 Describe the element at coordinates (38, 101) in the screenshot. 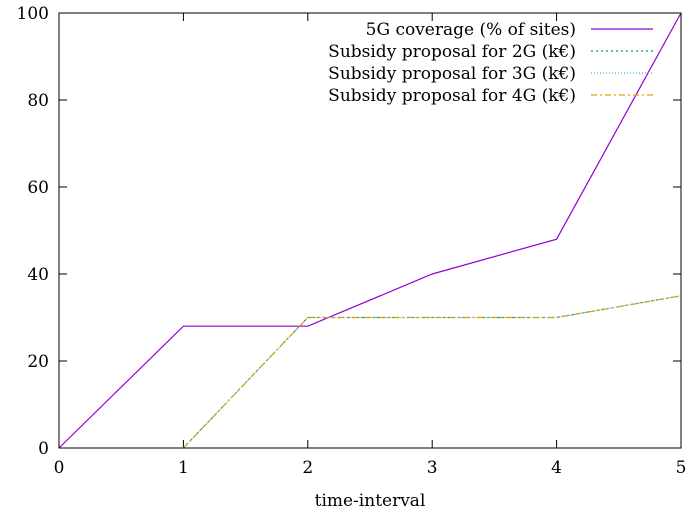

I see `y-tick-label: 80` at that location.